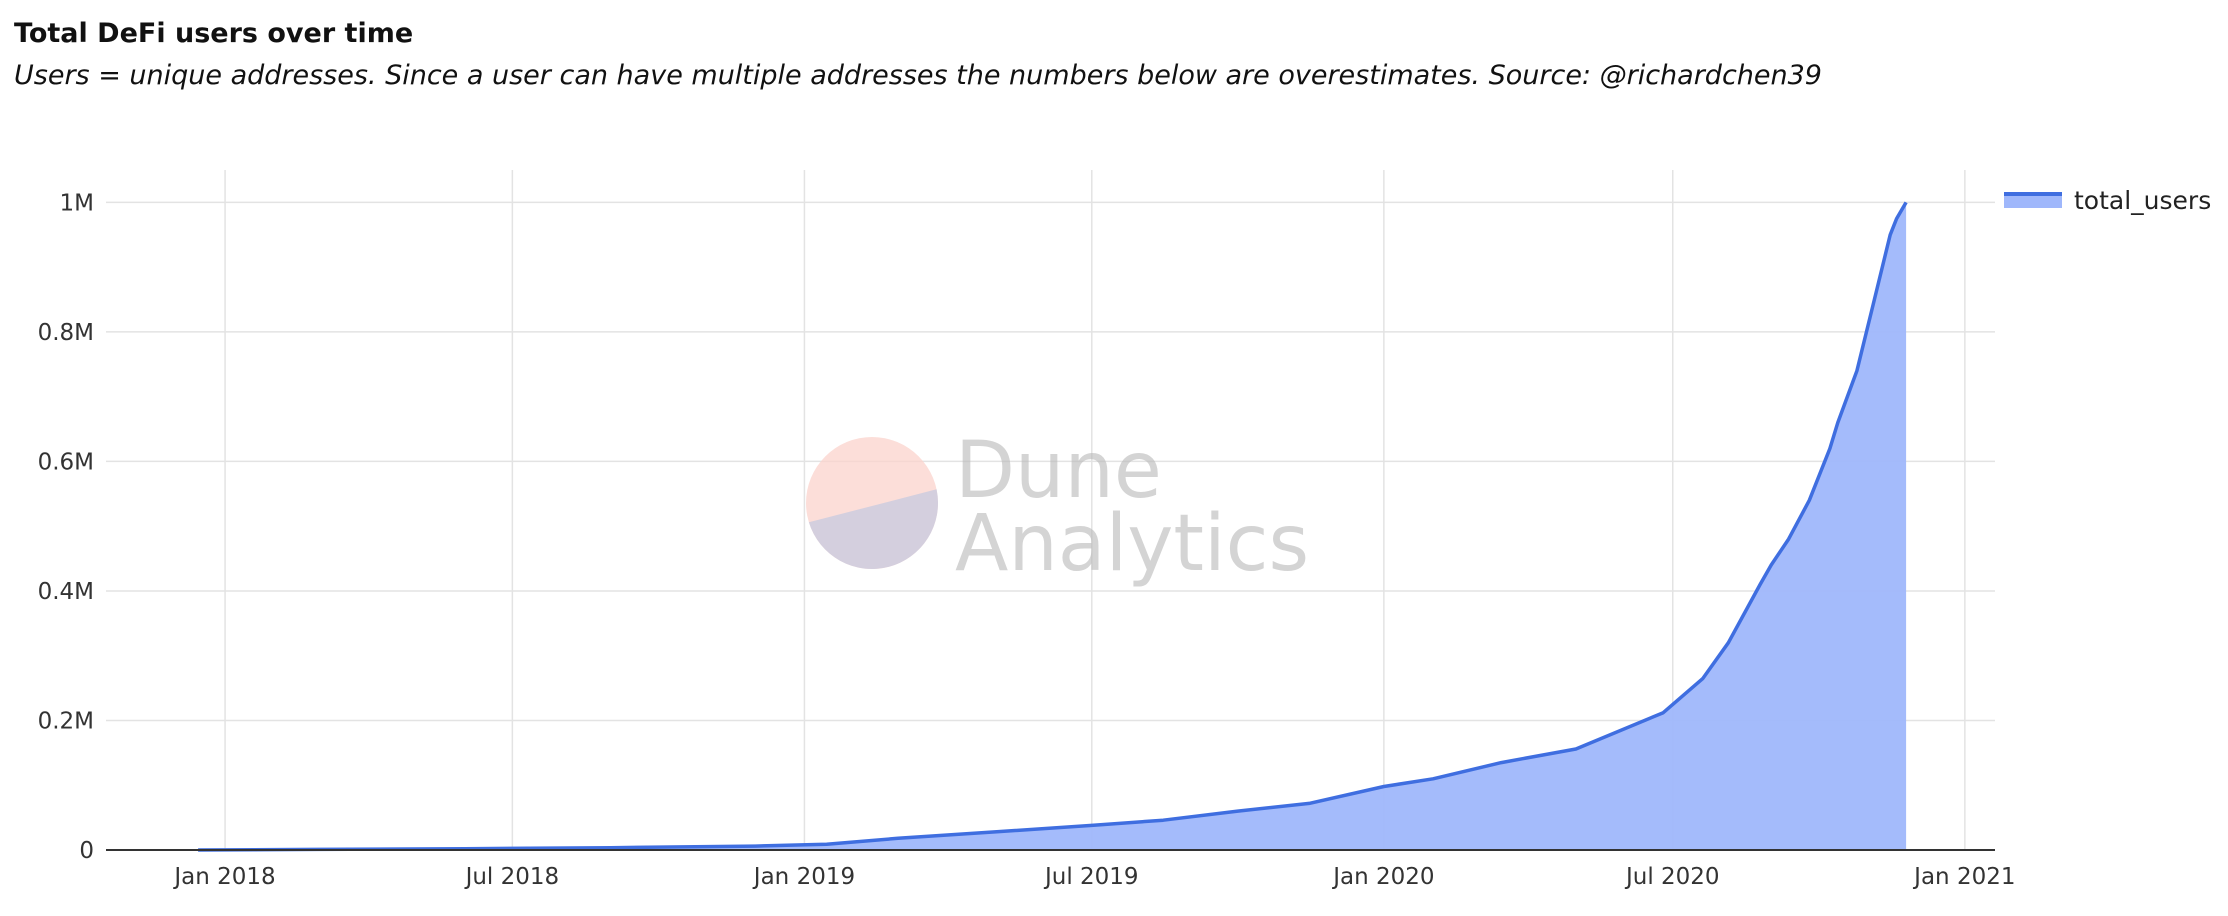 This screenshot has height=916, width=2228. What do you see at coordinates (223, 877) in the screenshot?
I see `x-tick-Jan-2018: Jan 2018` at bounding box center [223, 877].